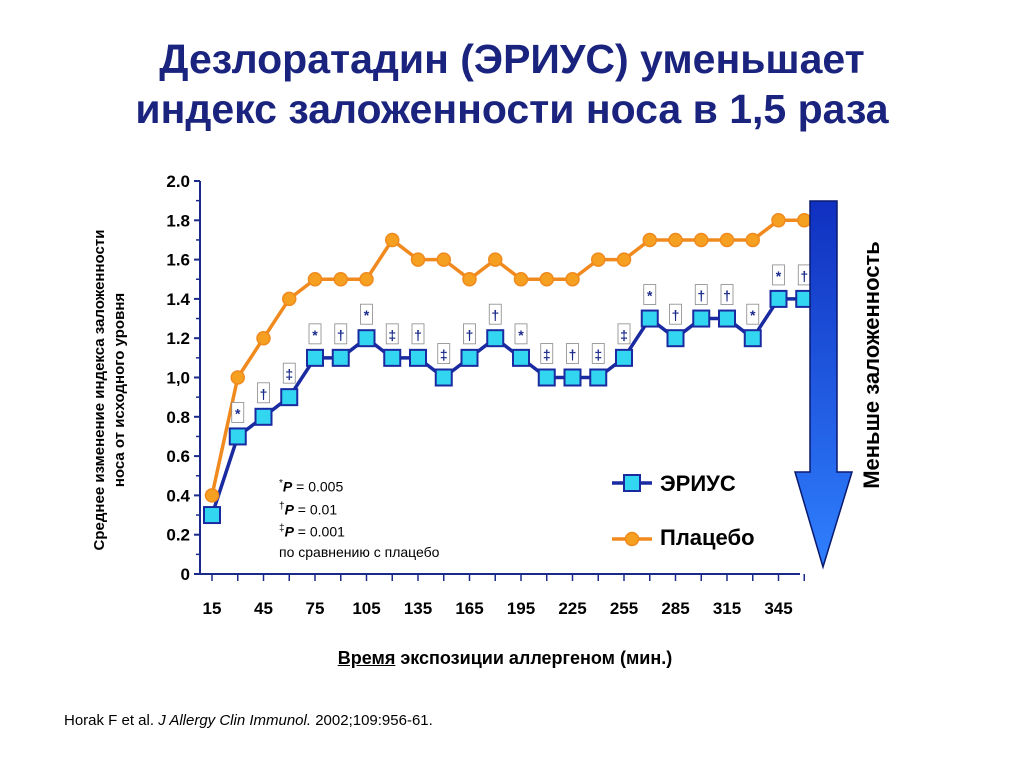 The width and height of the screenshot is (1024, 768). What do you see at coordinates (178, 535) in the screenshot?
I see `y-tick-label: 0.2` at bounding box center [178, 535].